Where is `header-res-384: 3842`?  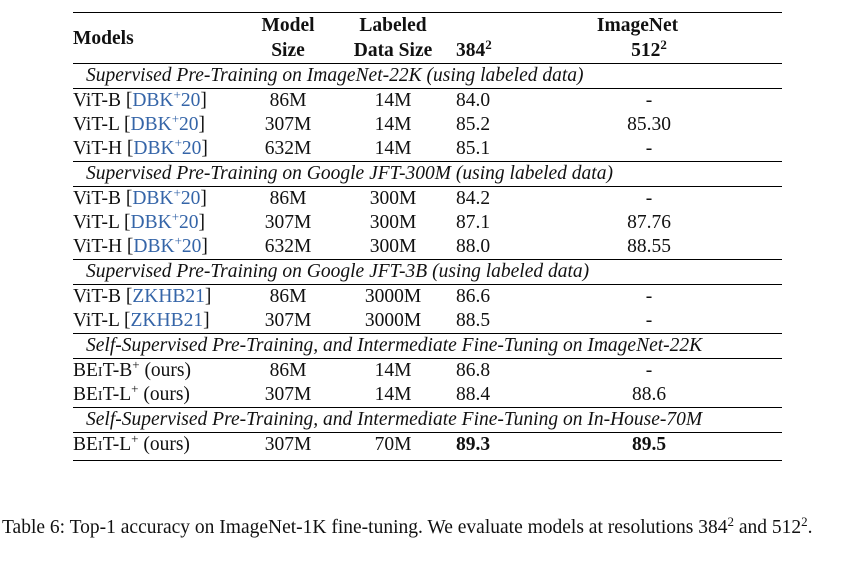 header-res-384: 3842 is located at coordinates (484, 51).